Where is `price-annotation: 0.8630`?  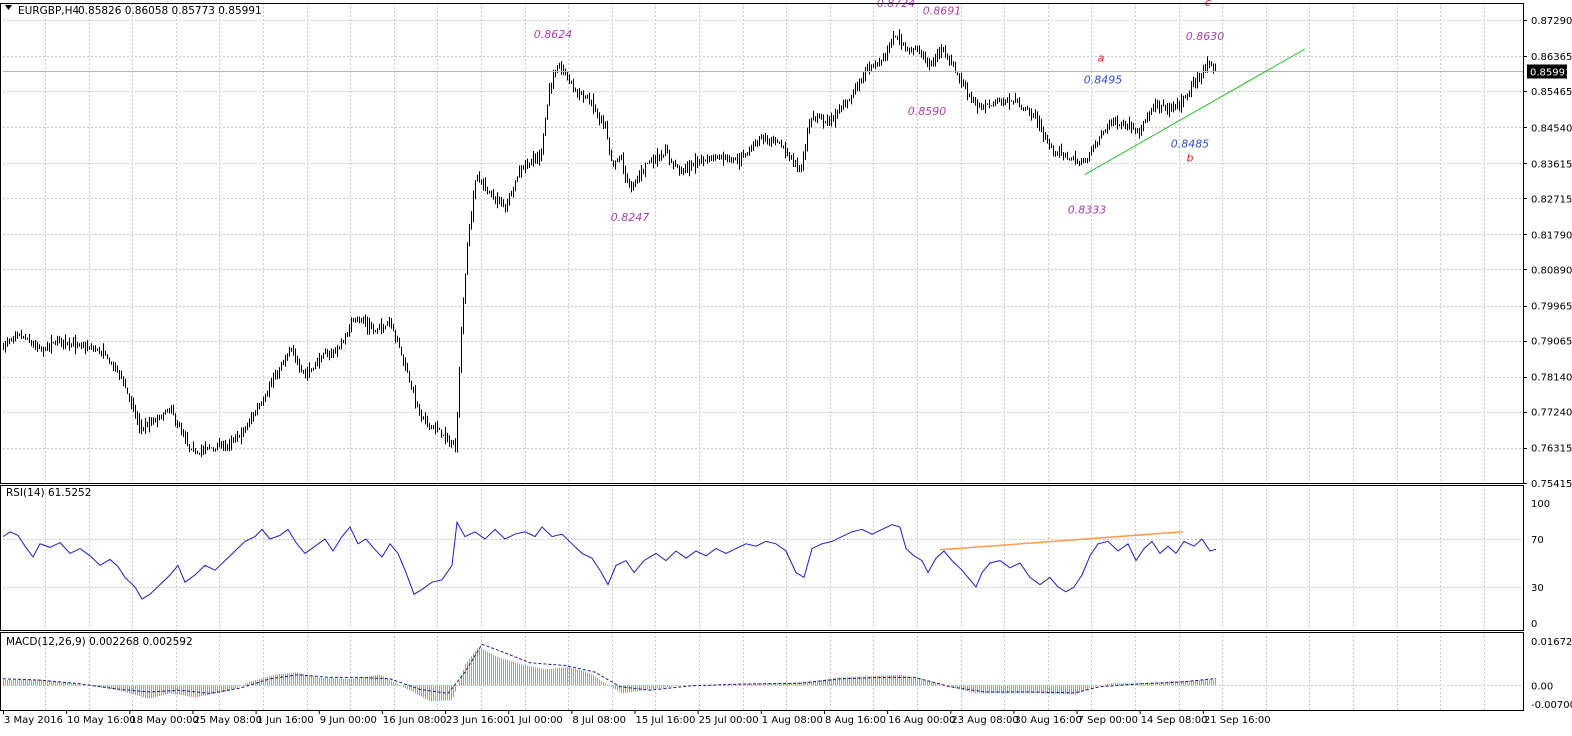
price-annotation: 0.8630 is located at coordinates (1205, 36).